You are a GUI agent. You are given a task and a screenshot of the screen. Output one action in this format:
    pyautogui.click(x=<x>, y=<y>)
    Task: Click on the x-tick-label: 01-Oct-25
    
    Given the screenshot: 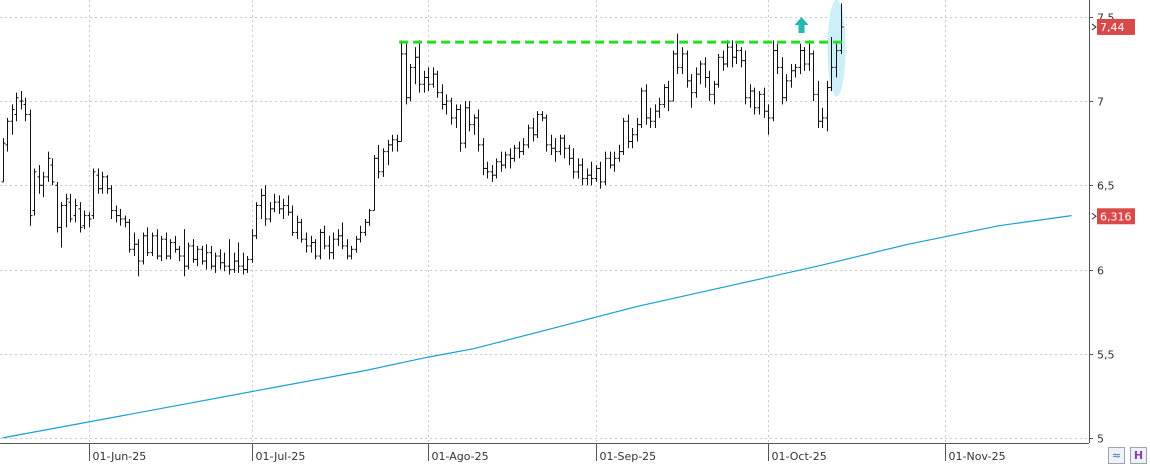 What is the action you would take?
    pyautogui.click(x=799, y=456)
    